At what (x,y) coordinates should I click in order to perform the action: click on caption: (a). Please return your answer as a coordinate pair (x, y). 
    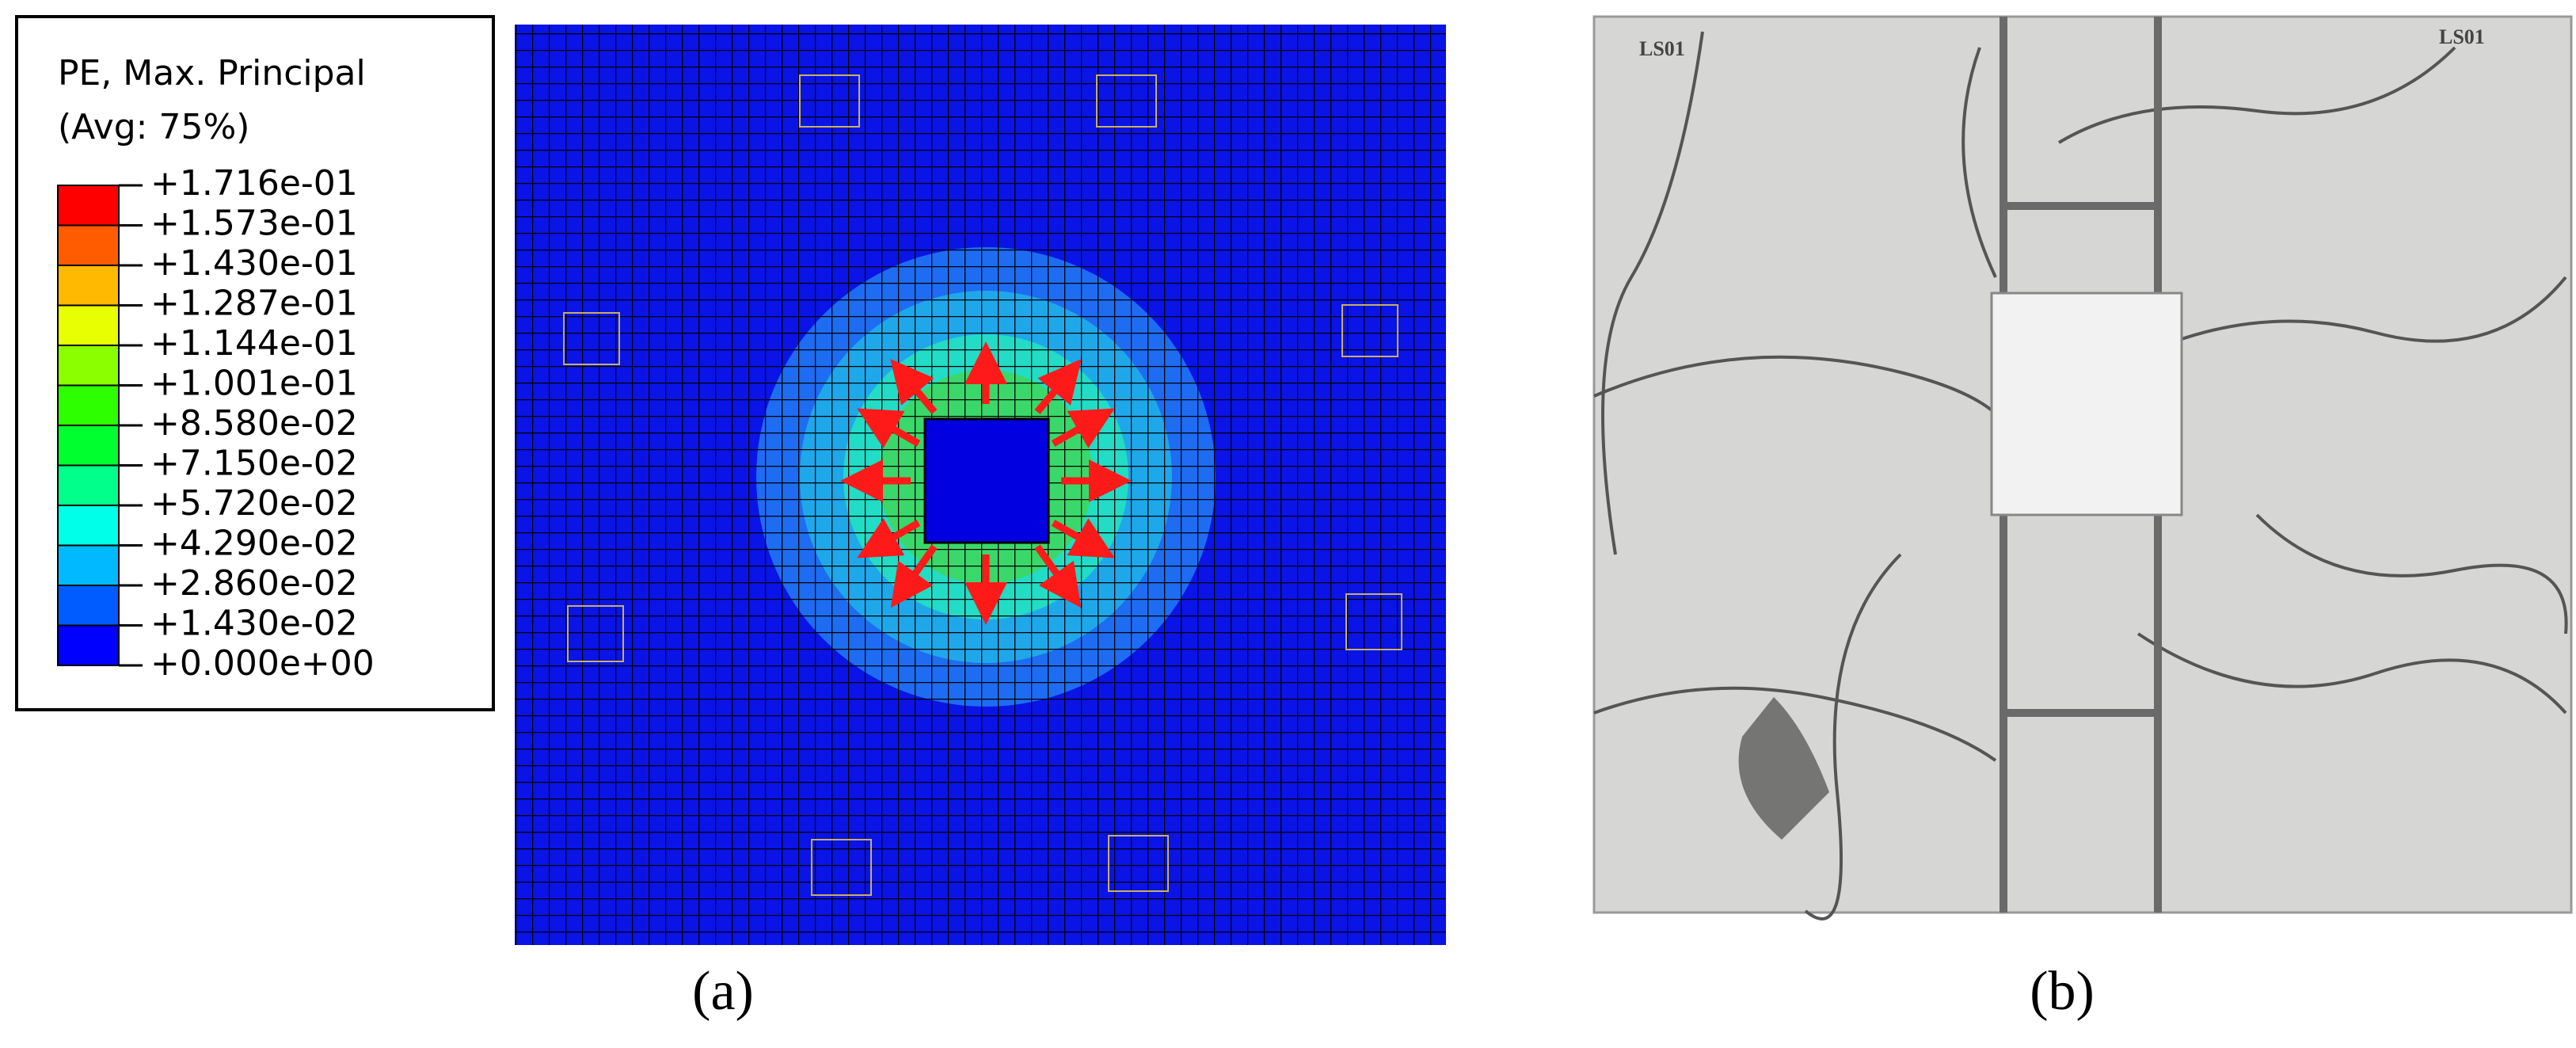
    Looking at the image, I should click on (723, 992).